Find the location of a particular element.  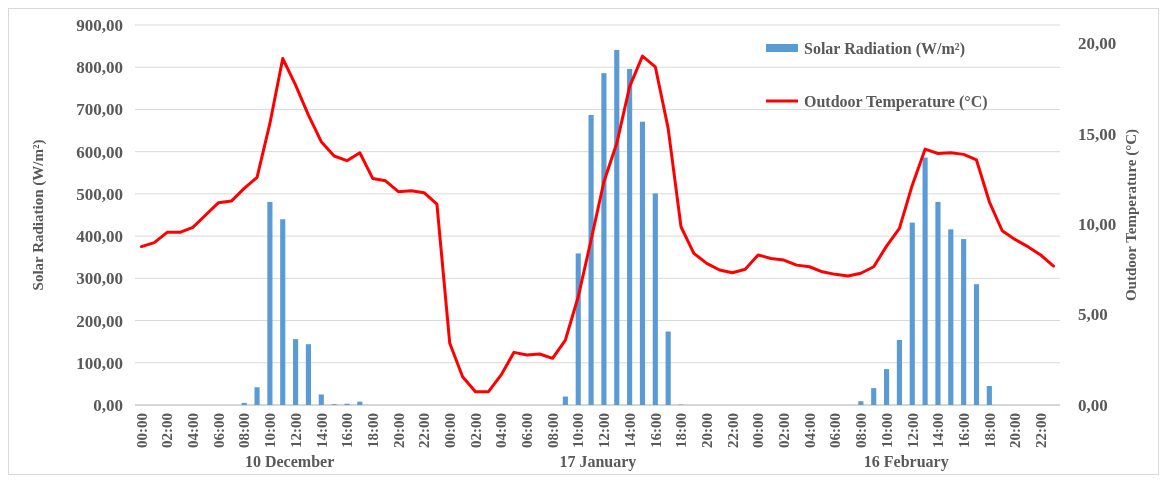

y2-tick-label: 5,00 is located at coordinates (1093, 315).